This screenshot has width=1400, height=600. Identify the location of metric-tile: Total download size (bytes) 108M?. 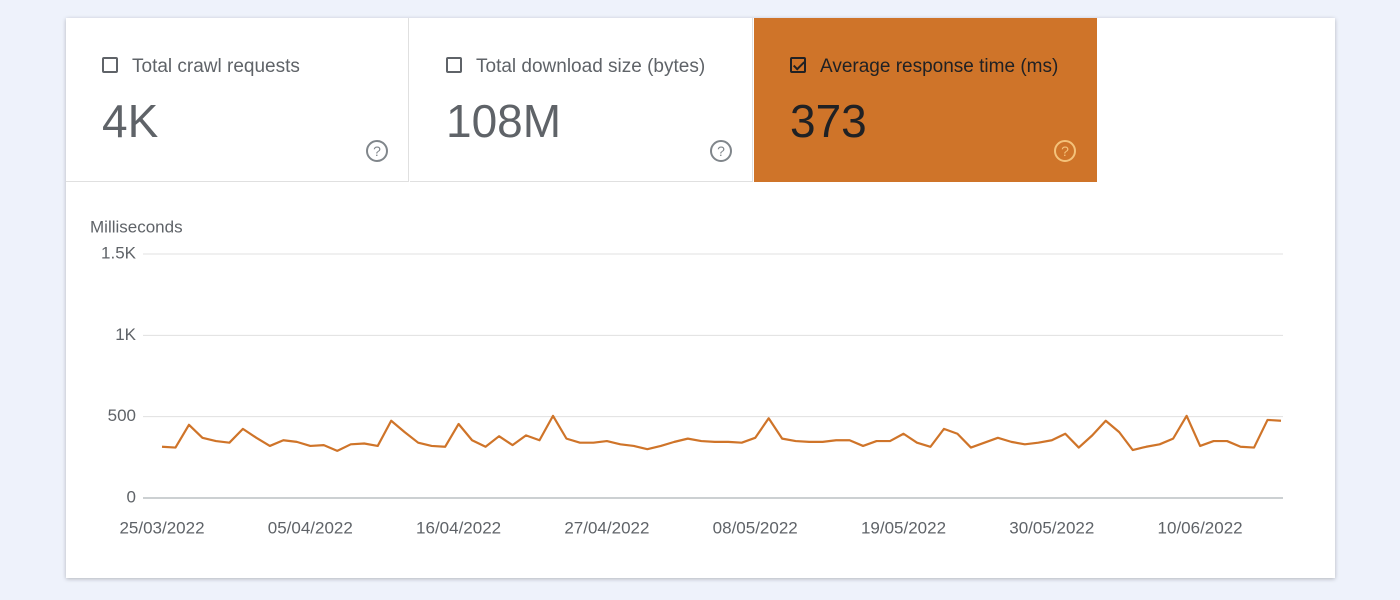
(581, 100).